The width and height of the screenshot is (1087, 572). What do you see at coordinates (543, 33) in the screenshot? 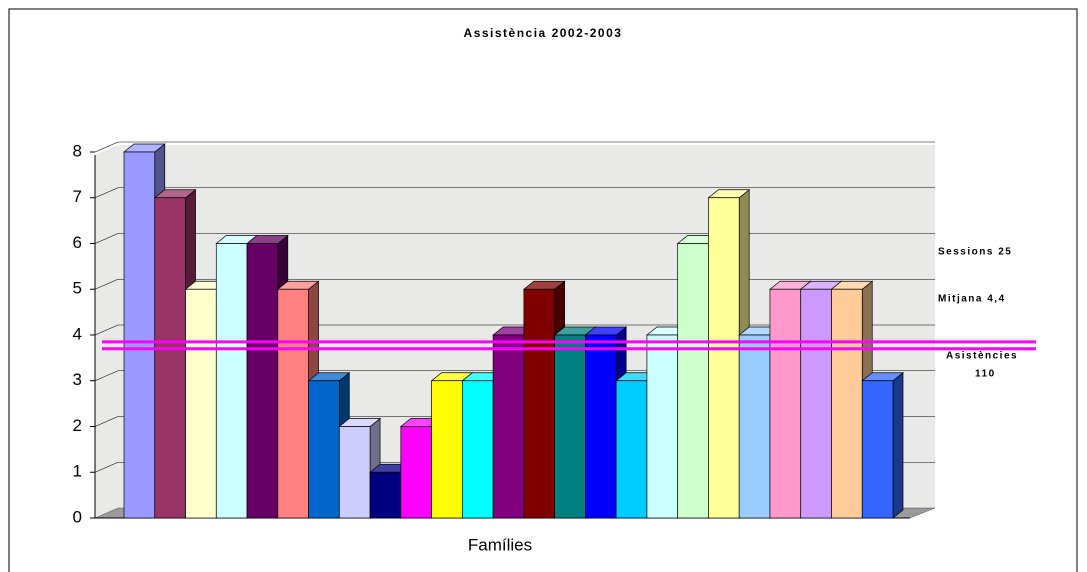
I see `chart-title: Assistència 2002-2003` at bounding box center [543, 33].